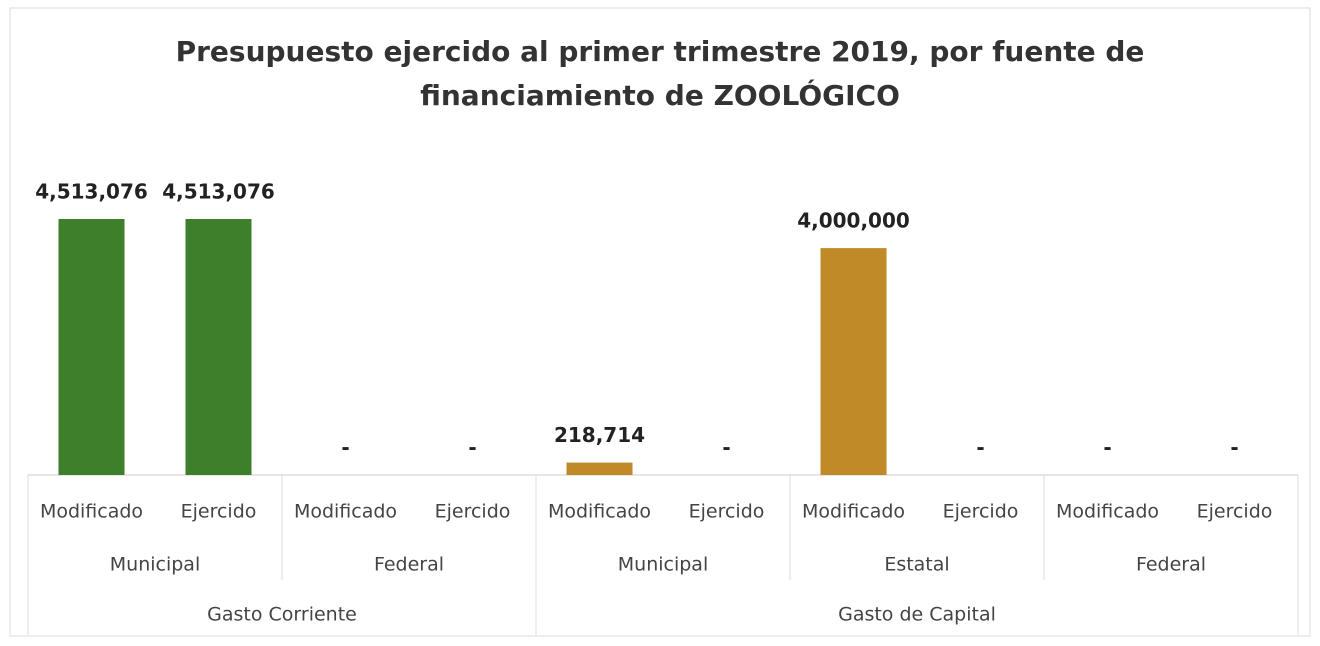 This screenshot has width=1320, height=646. What do you see at coordinates (916, 565) in the screenshot?
I see `subgroup-label: Estatal` at bounding box center [916, 565].